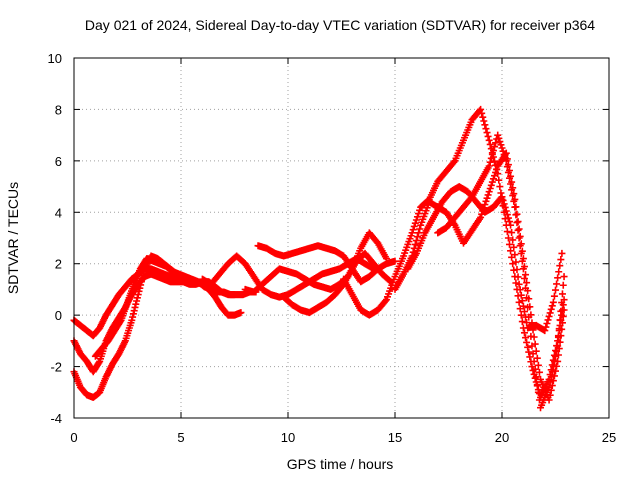  What do you see at coordinates (58, 315) in the screenshot?
I see `y-tick-label: 0` at bounding box center [58, 315].